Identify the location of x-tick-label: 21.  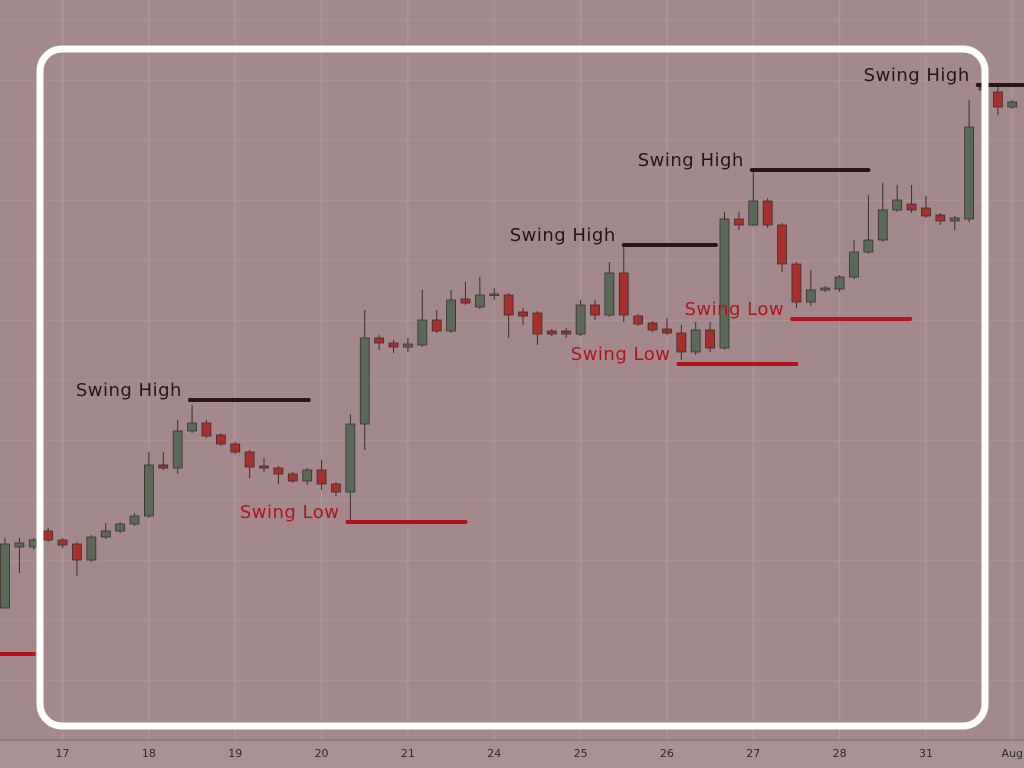
(408, 753).